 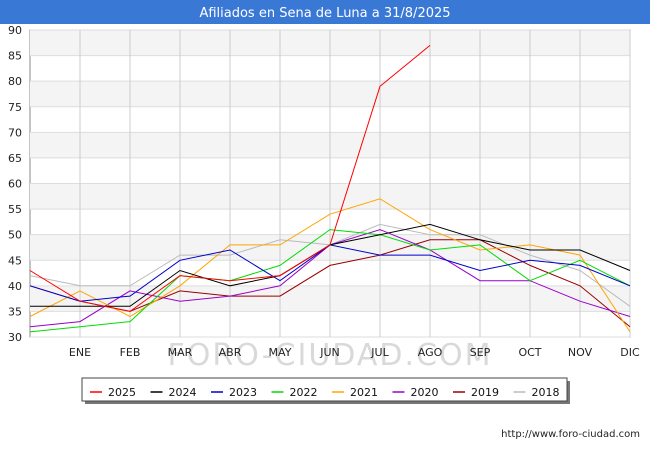 I want to click on x-tick-label: ENE, so click(x=80, y=352).